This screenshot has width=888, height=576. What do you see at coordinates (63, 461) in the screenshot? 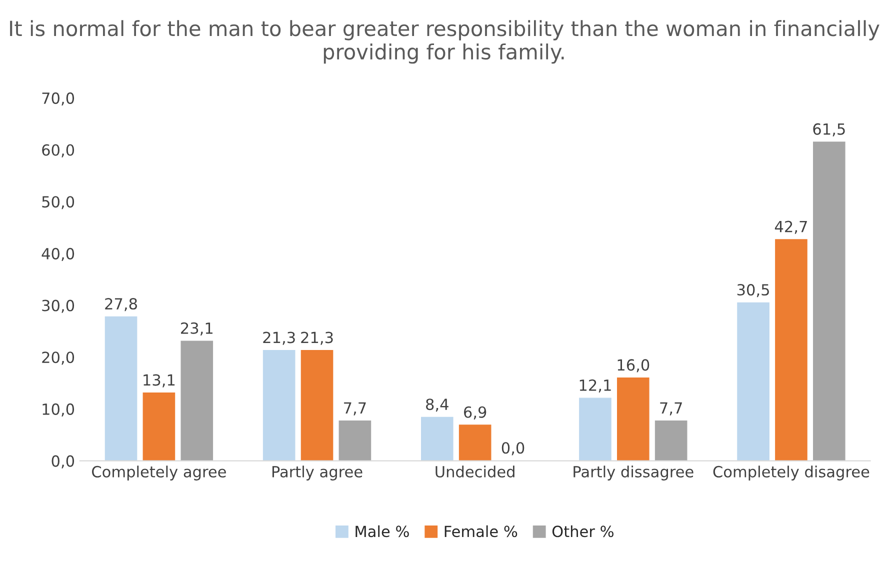
I see `y-tick-label: 0,0` at bounding box center [63, 461].